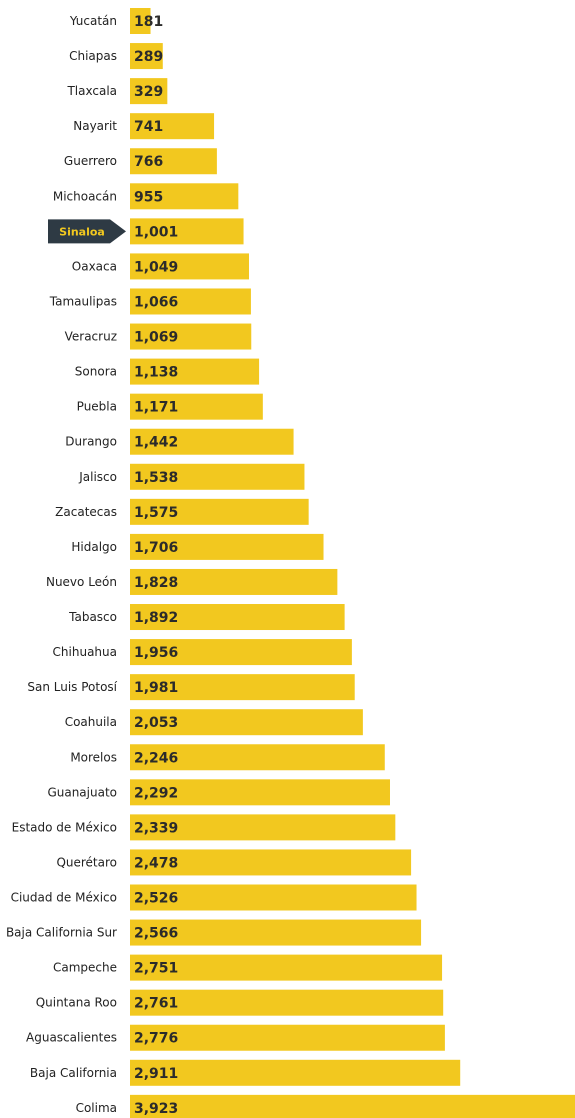 The image size is (575, 1118). I want to click on category-label: Guerrero, so click(90, 161).